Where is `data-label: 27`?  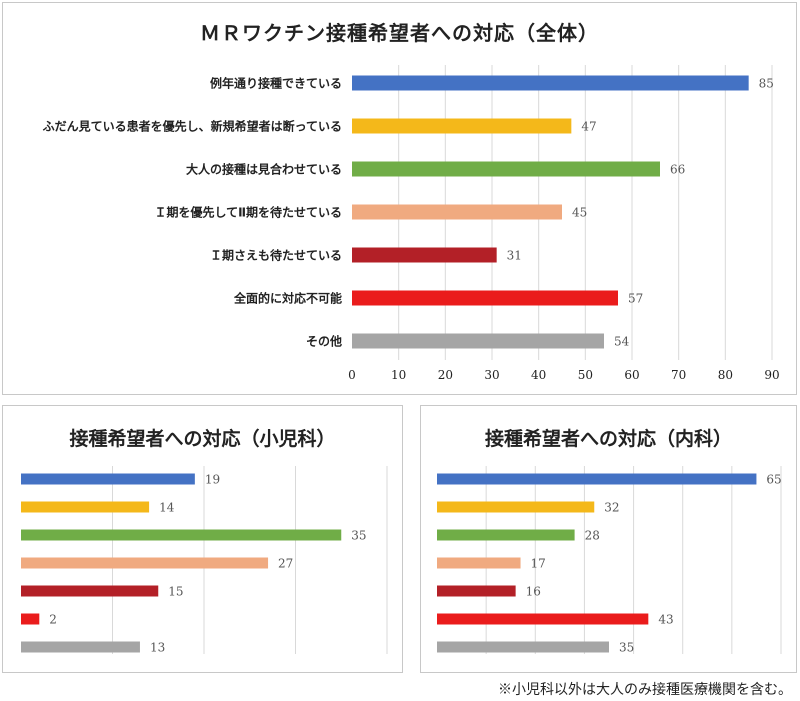 data-label: 27 is located at coordinates (285, 564).